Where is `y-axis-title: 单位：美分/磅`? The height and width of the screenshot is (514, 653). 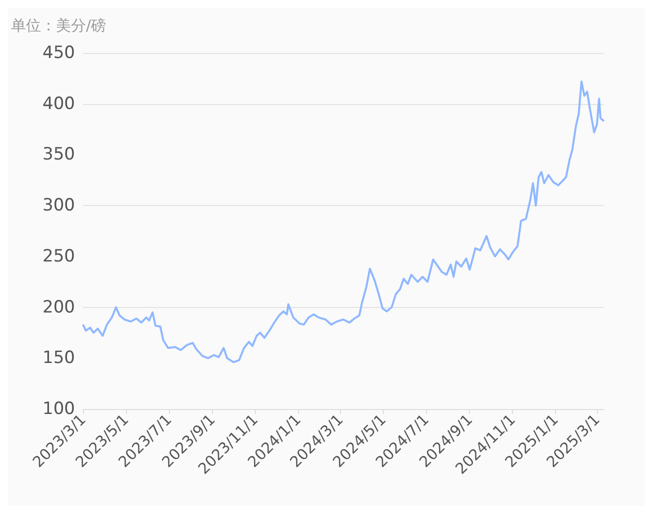
y-axis-title: 单位：美分/磅 is located at coordinates (58, 25).